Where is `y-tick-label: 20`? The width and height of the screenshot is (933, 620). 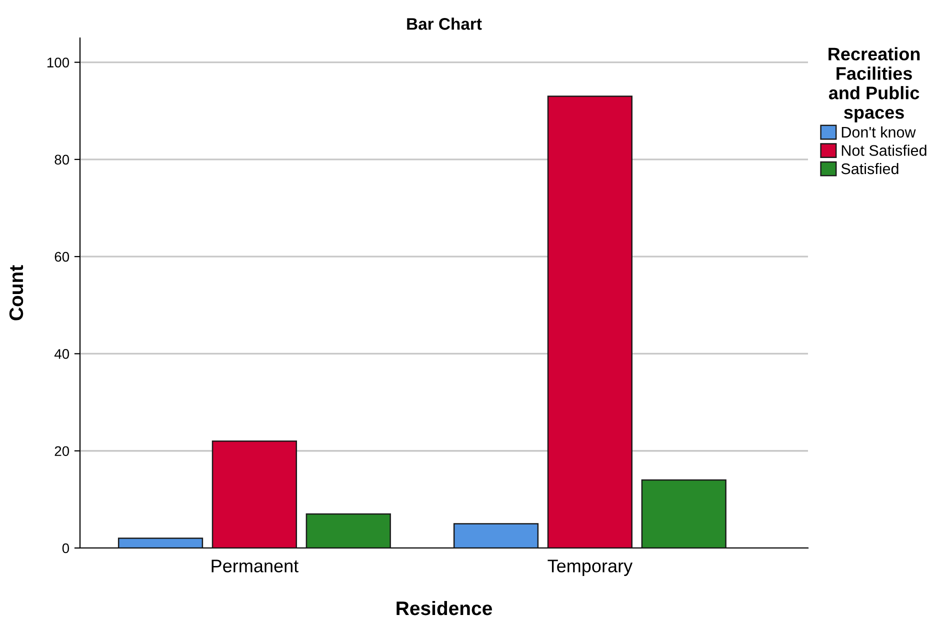
y-tick-label: 20 is located at coordinates (62, 451).